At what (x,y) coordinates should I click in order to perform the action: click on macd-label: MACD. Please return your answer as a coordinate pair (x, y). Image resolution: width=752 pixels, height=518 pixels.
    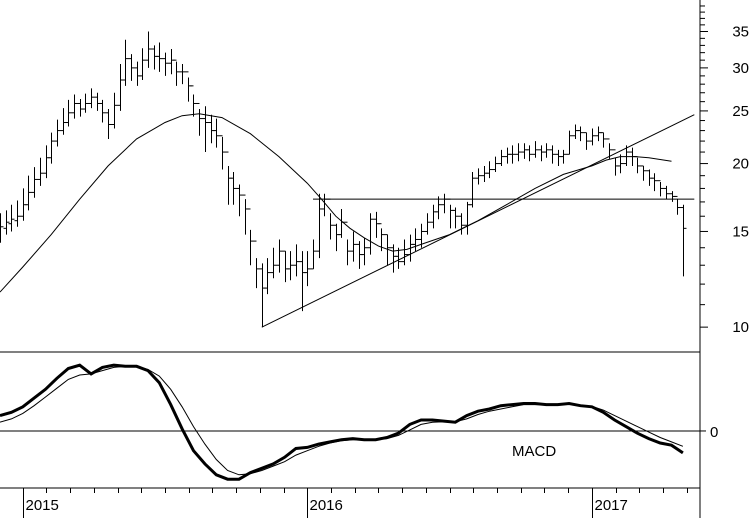
    Looking at the image, I should click on (534, 451).